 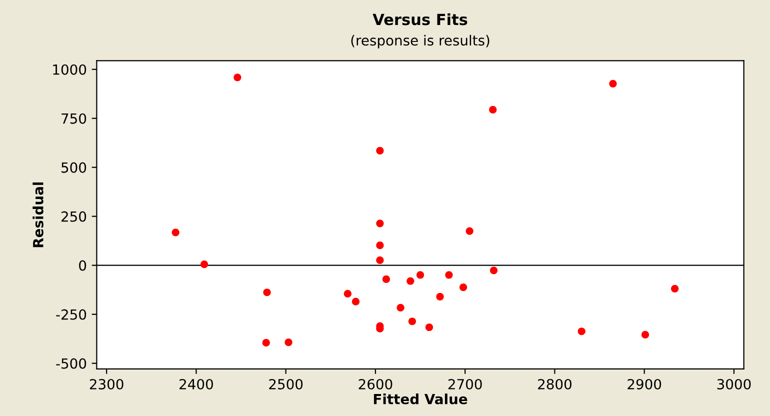 What do you see at coordinates (71, 314) in the screenshot?
I see `y-tick-label: -250` at bounding box center [71, 314].